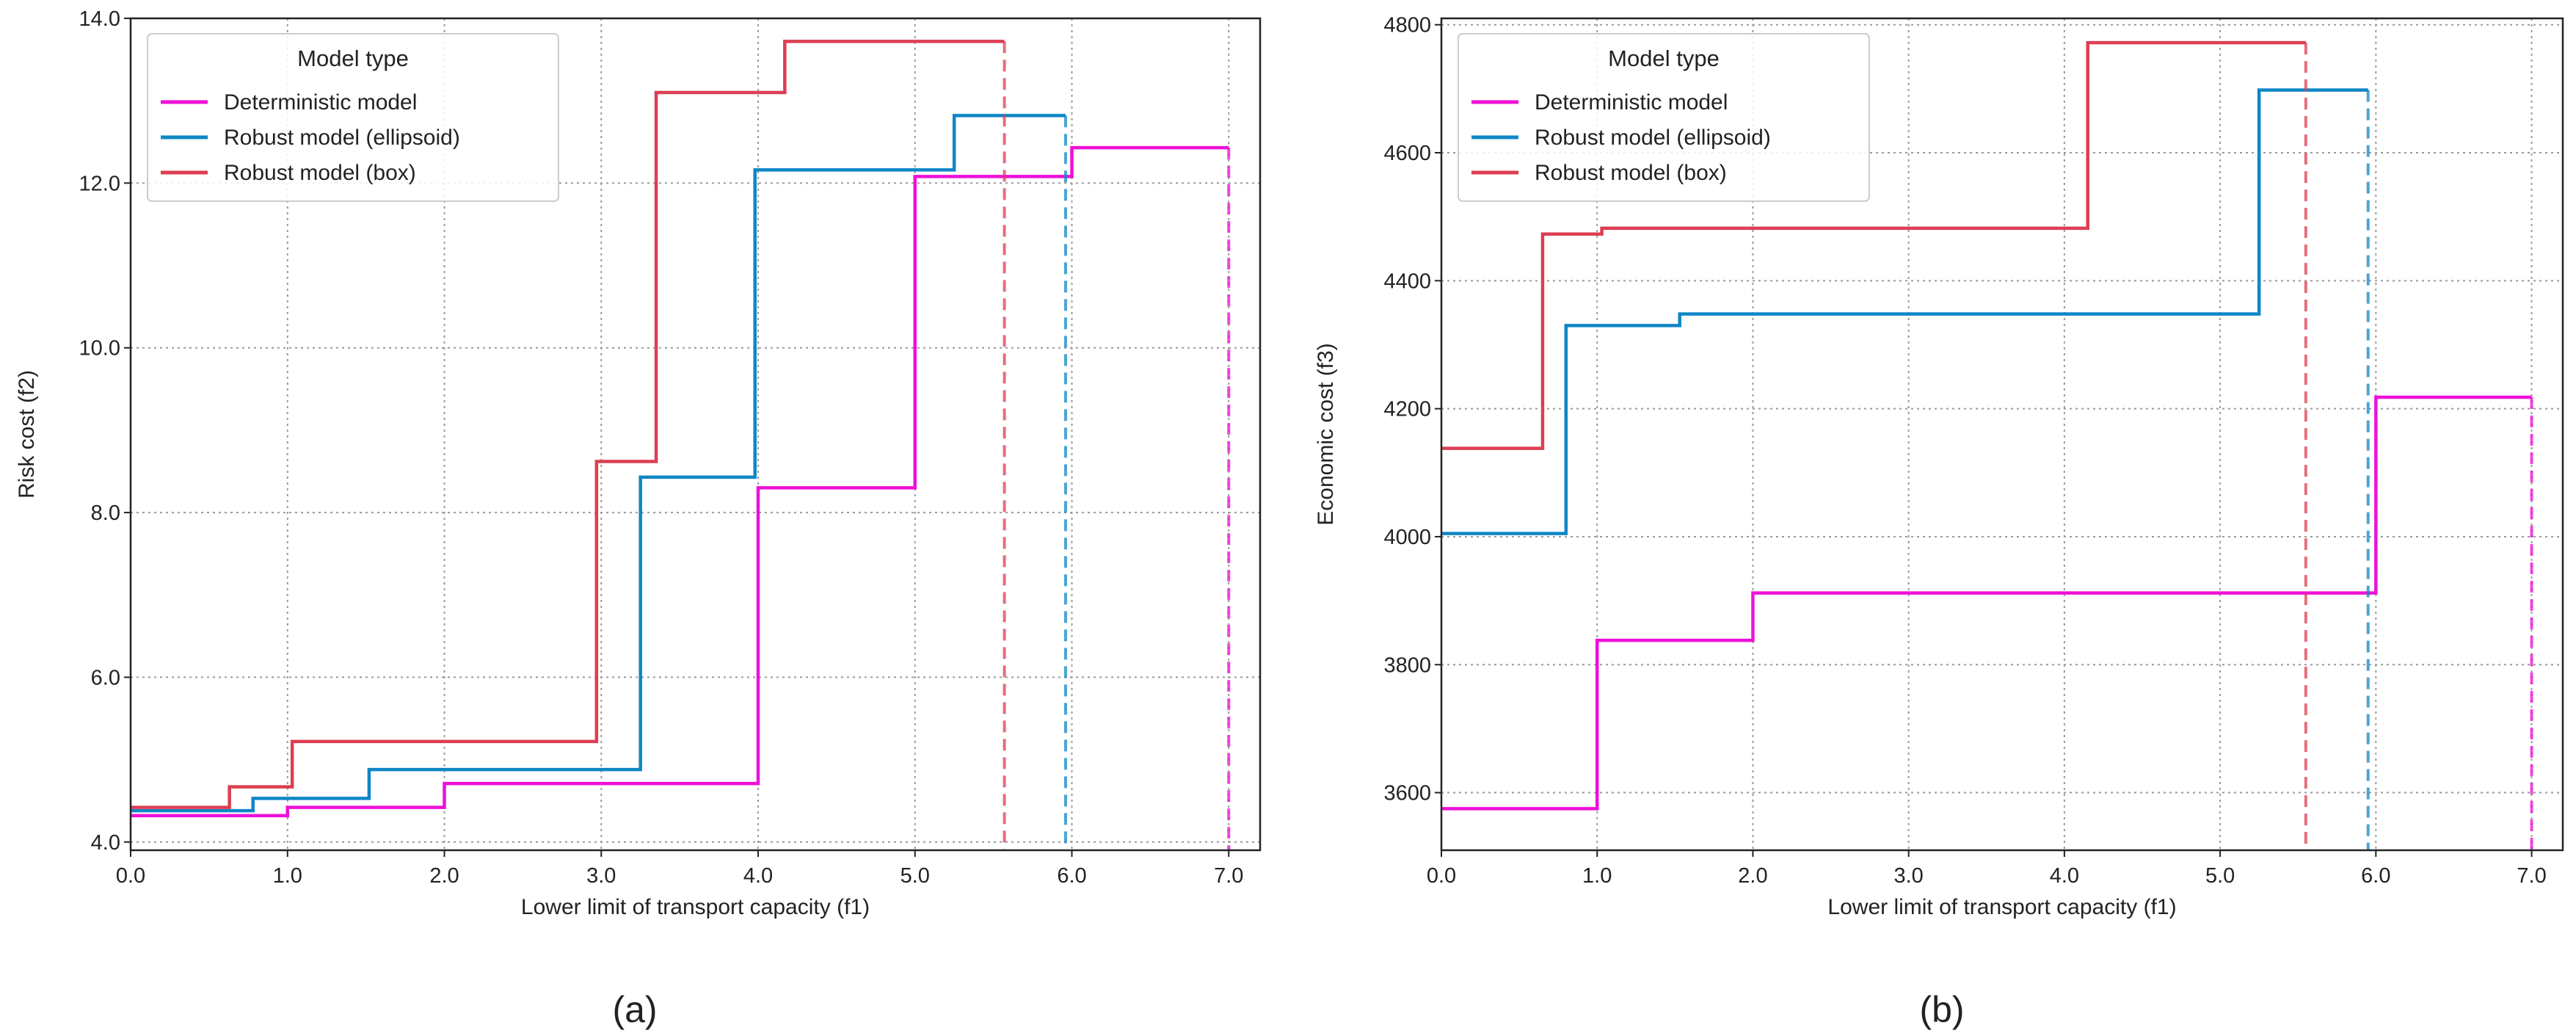 Image resolution: width=2576 pixels, height=1036 pixels. Describe the element at coordinates (105, 677) in the screenshot. I see `y-tick-label: 6.0` at that location.